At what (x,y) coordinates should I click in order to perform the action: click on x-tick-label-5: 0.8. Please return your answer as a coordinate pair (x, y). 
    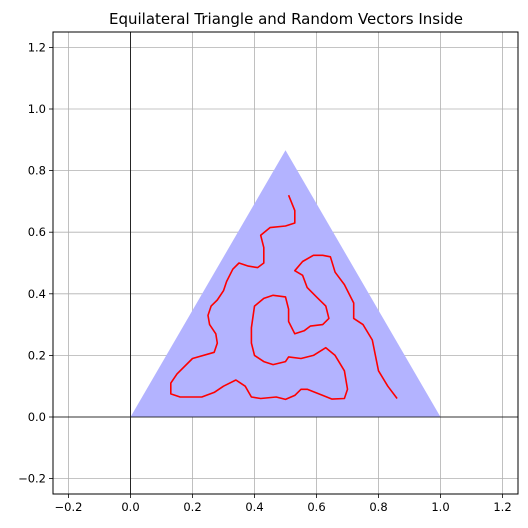
    Looking at the image, I should click on (378, 507).